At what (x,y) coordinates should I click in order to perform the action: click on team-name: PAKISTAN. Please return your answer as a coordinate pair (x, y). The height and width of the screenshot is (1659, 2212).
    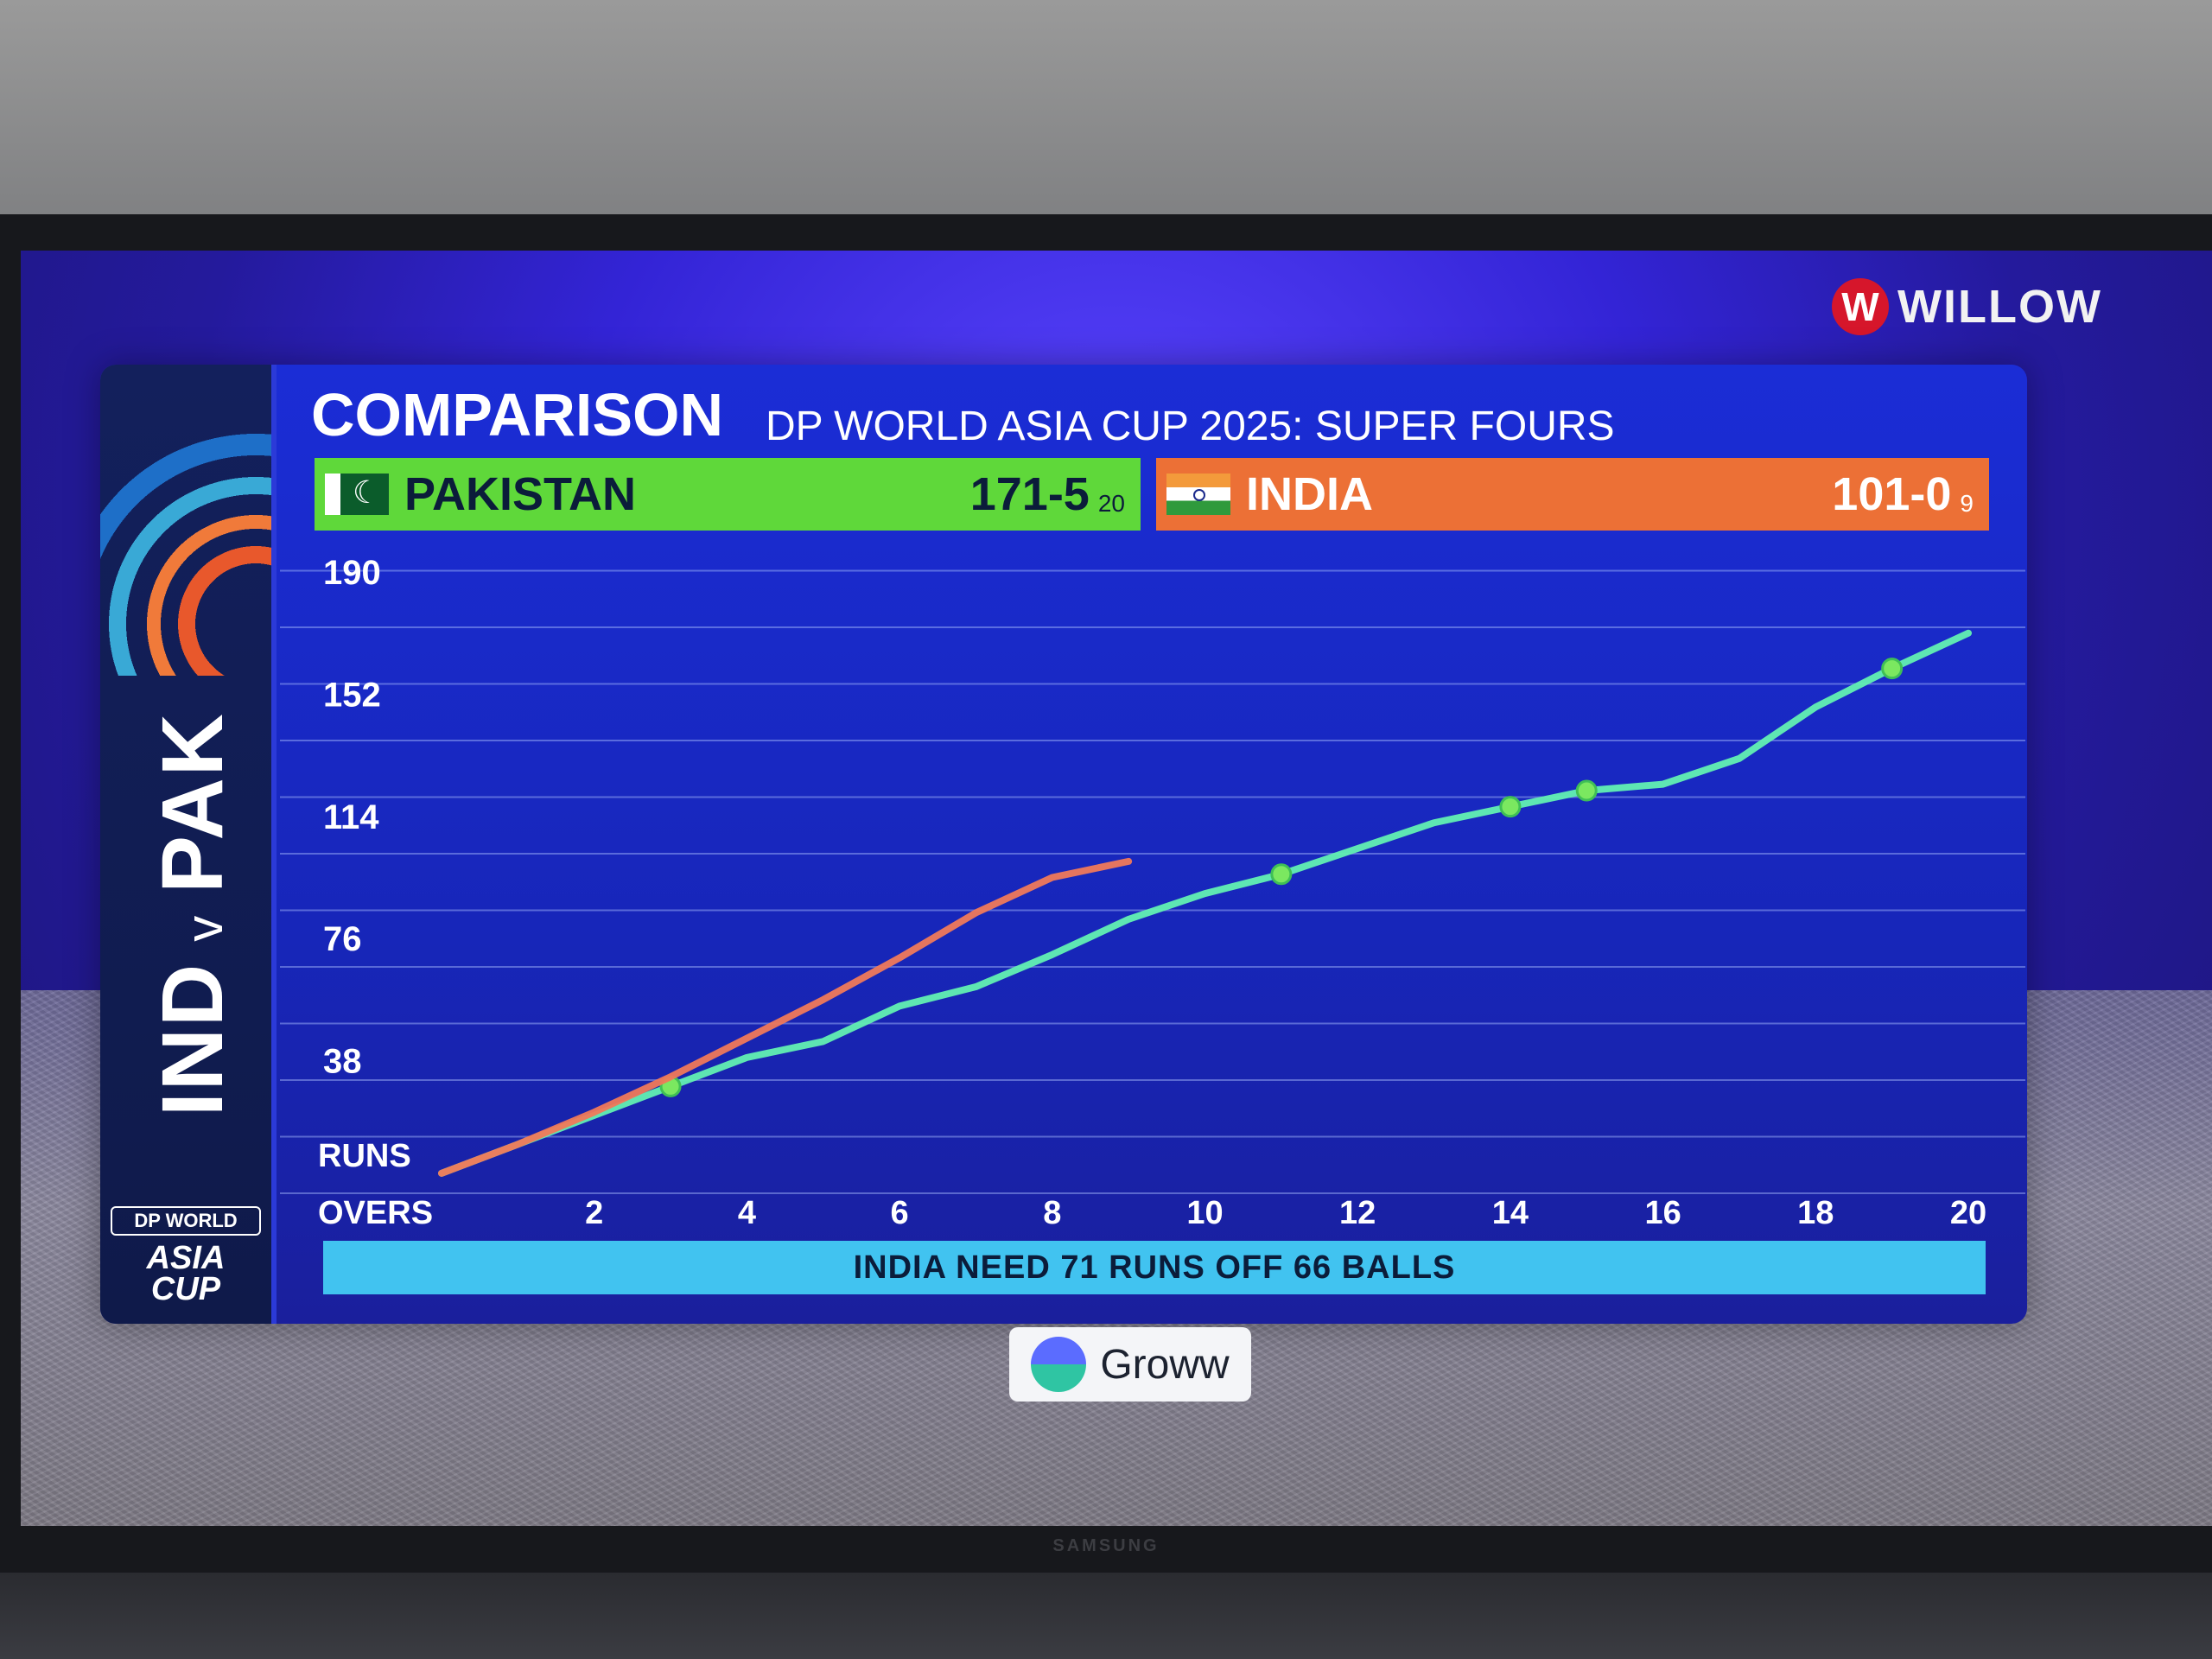
    Looking at the image, I should click on (520, 494).